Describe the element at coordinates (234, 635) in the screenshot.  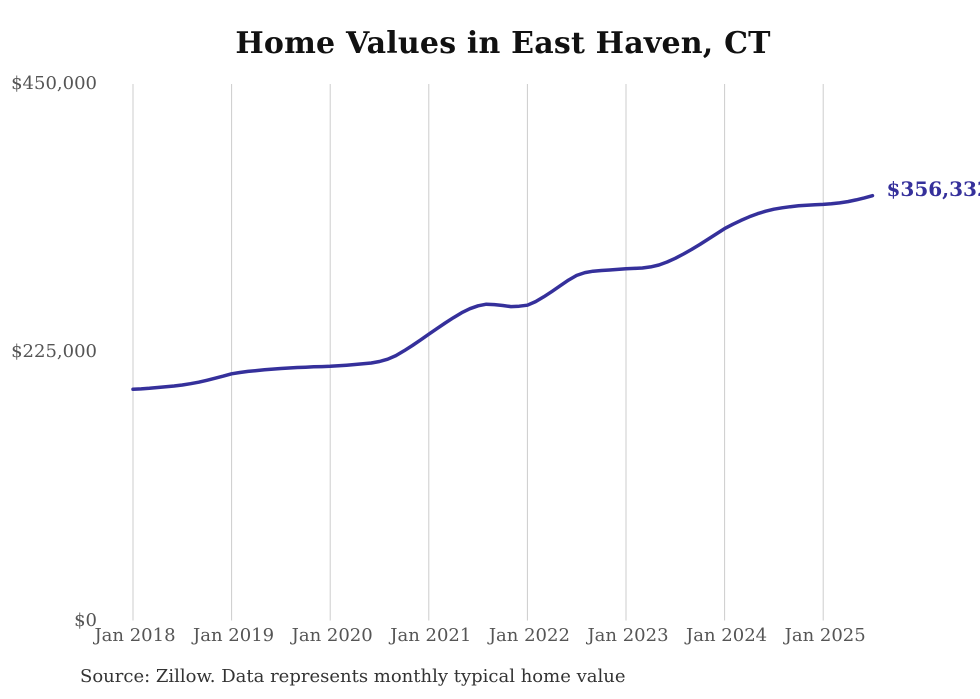
I see `x-axis-tick-label: Jan 2019` at that location.